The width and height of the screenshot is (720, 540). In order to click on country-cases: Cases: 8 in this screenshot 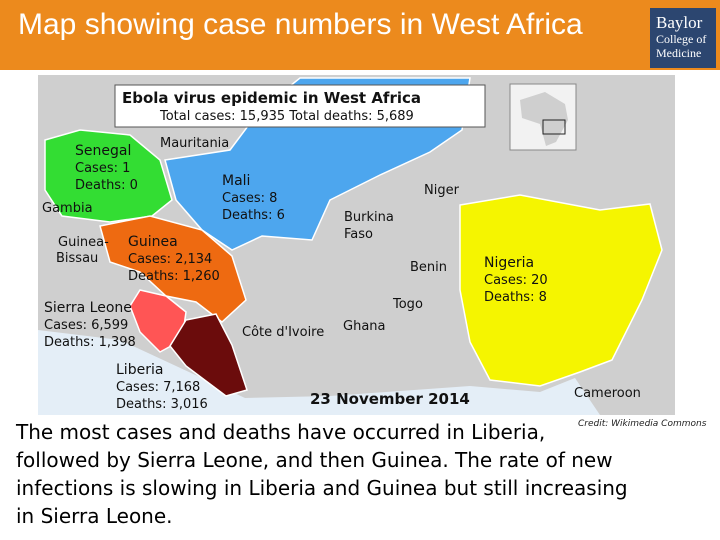, I will do `click(249, 198)`.